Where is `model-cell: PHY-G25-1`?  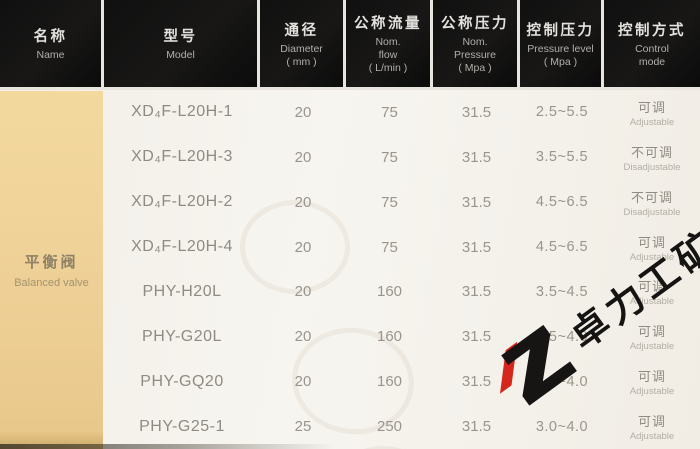
model-cell: PHY-G25-1 is located at coordinates (182, 426).